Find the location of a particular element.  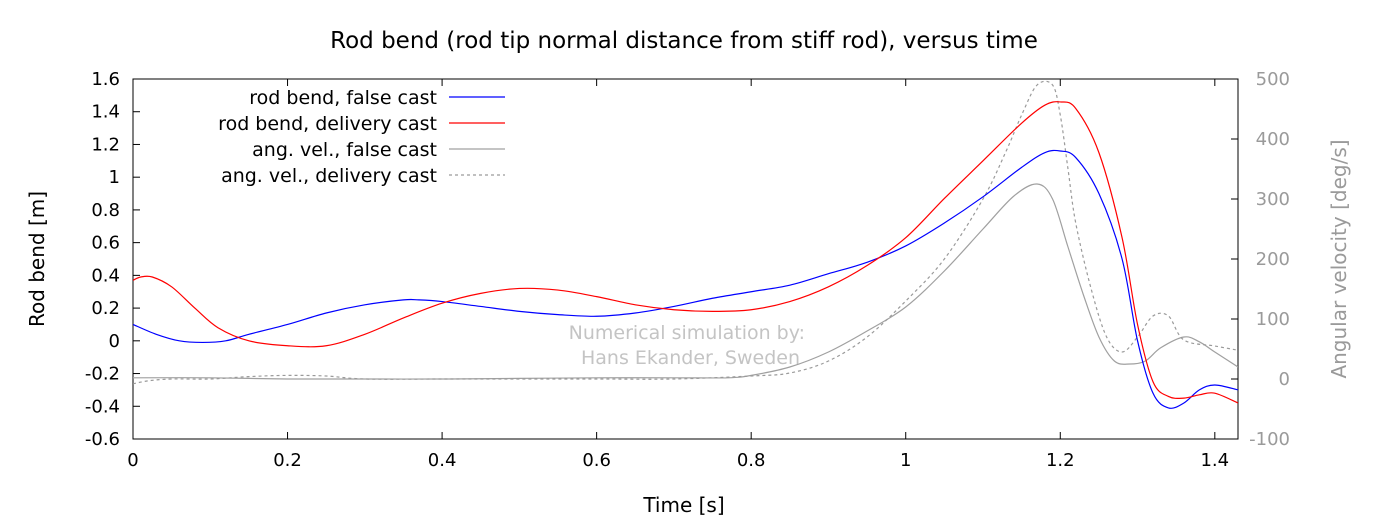

y2-tick-label: -100 is located at coordinates (1269, 439).